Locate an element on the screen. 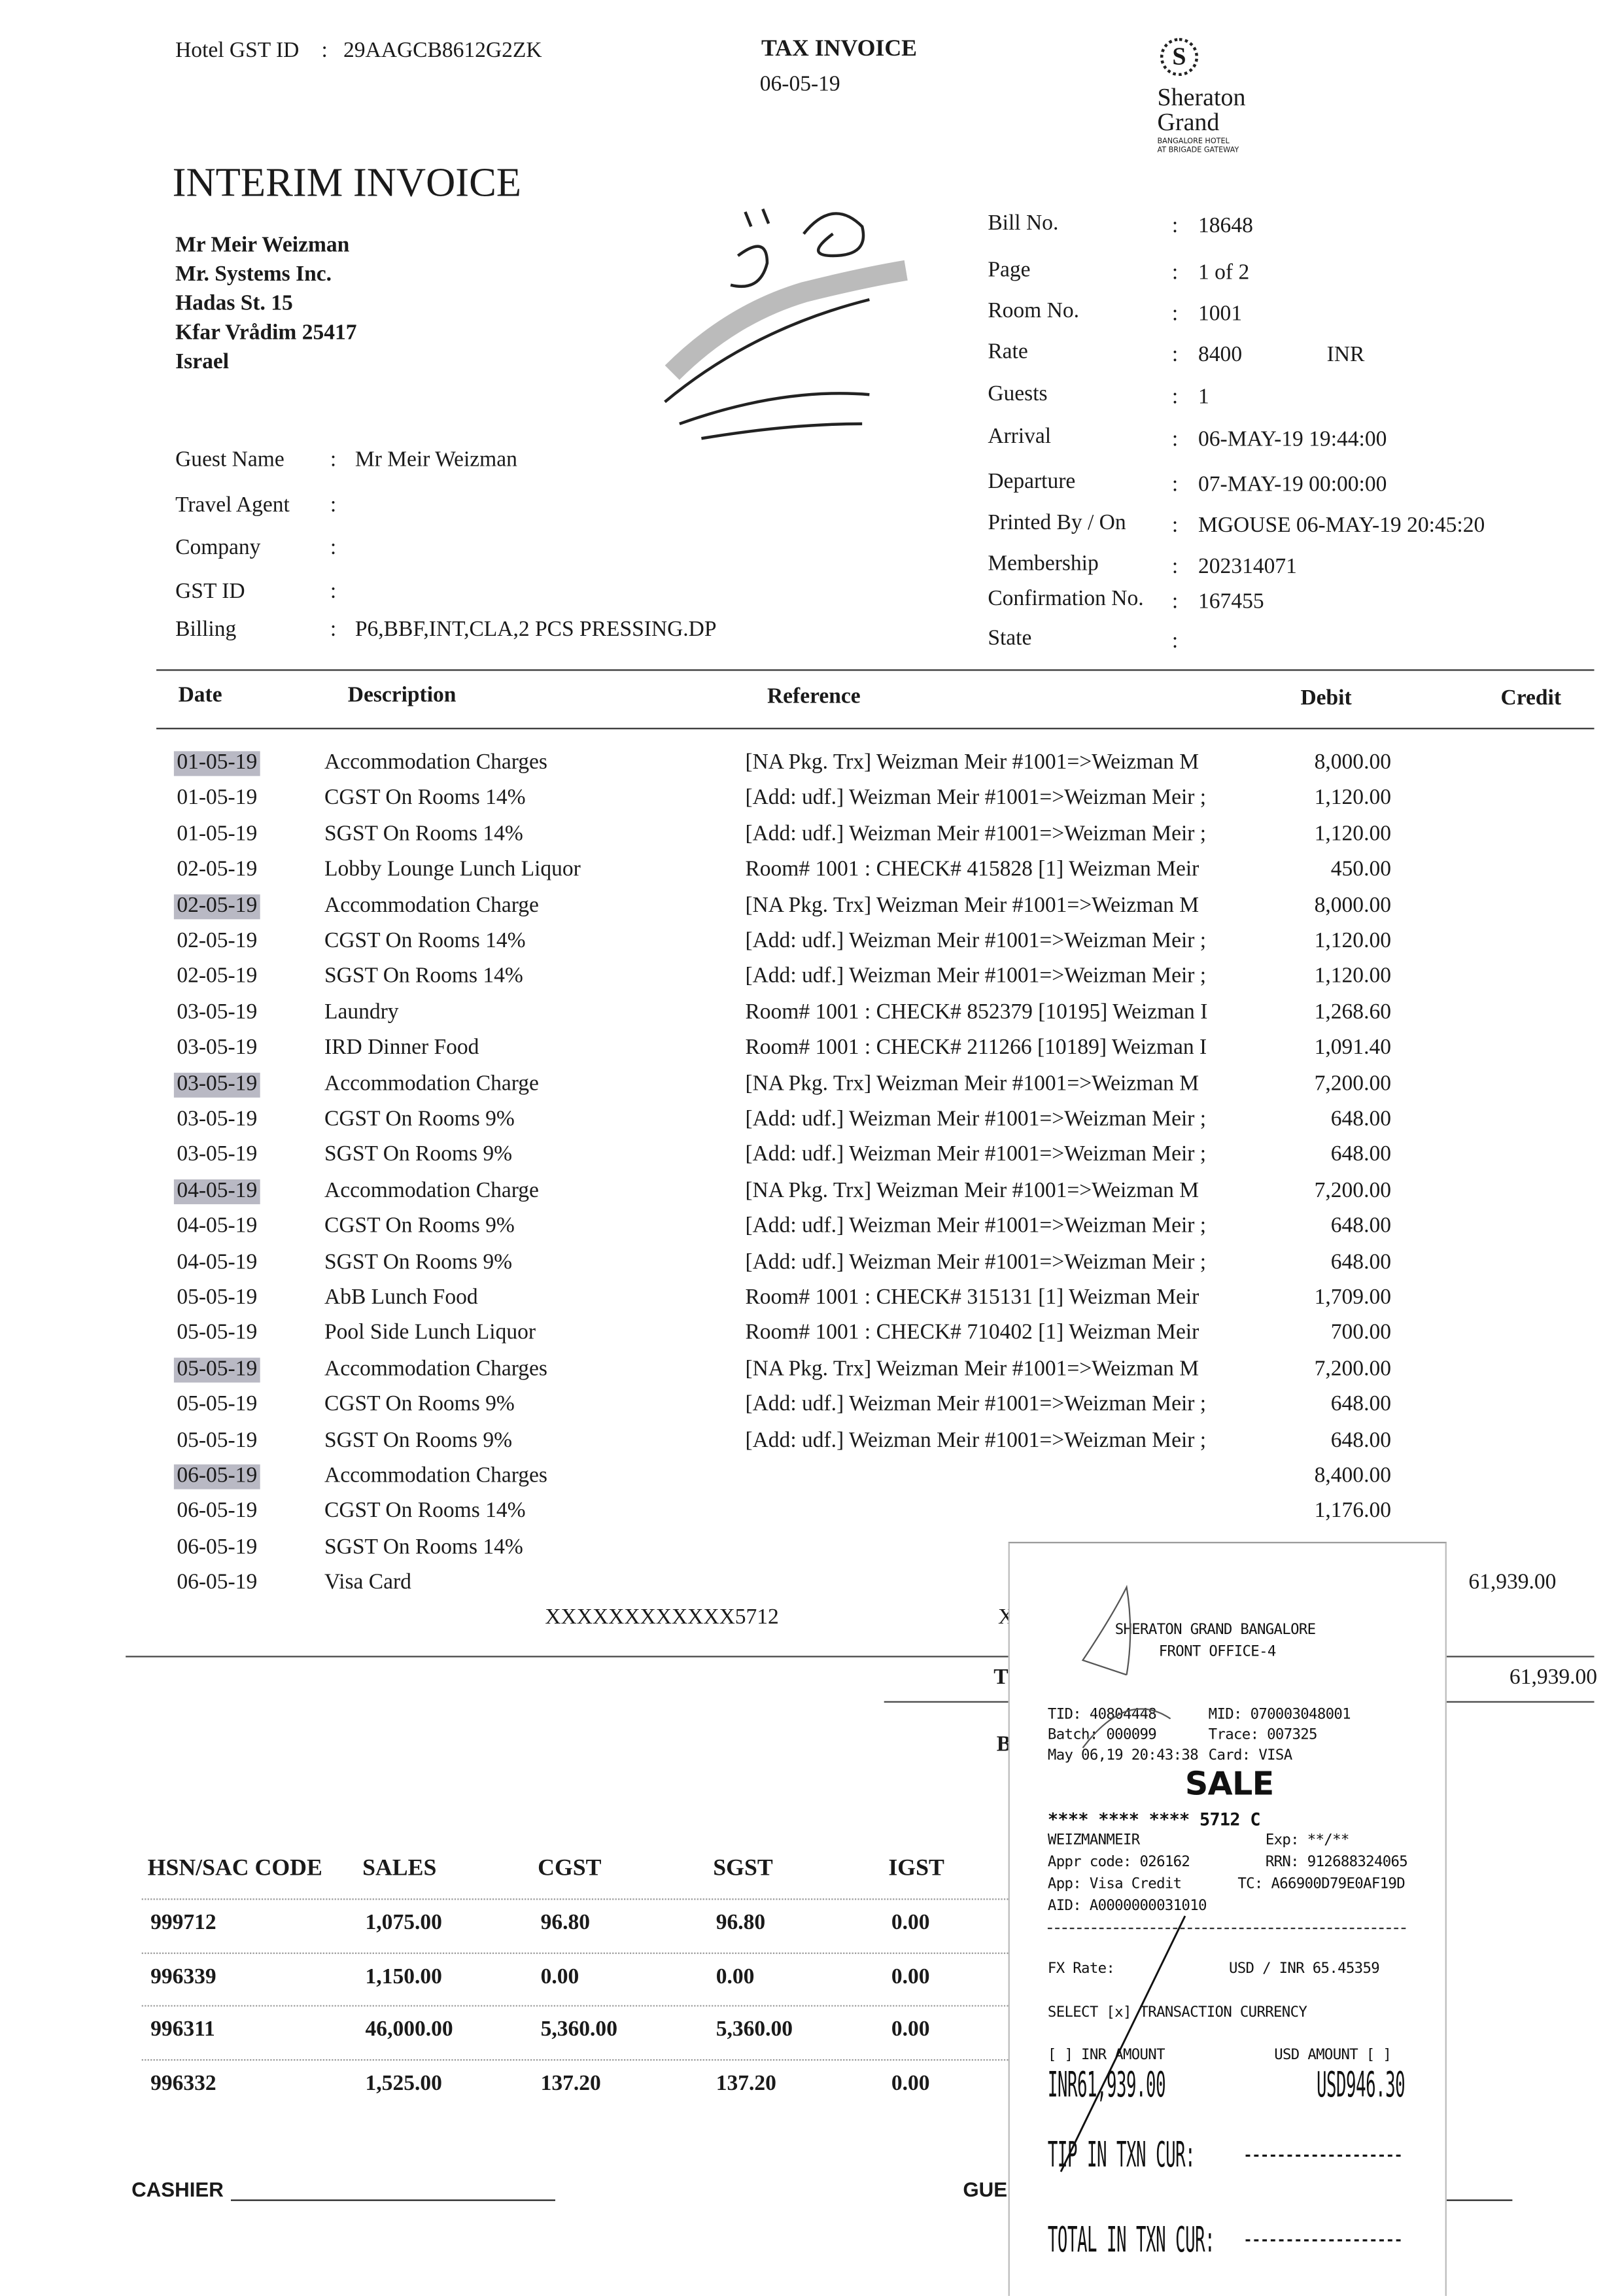  hotel-gst-id: 29AAGCB8612G2ZK is located at coordinates (443, 51).